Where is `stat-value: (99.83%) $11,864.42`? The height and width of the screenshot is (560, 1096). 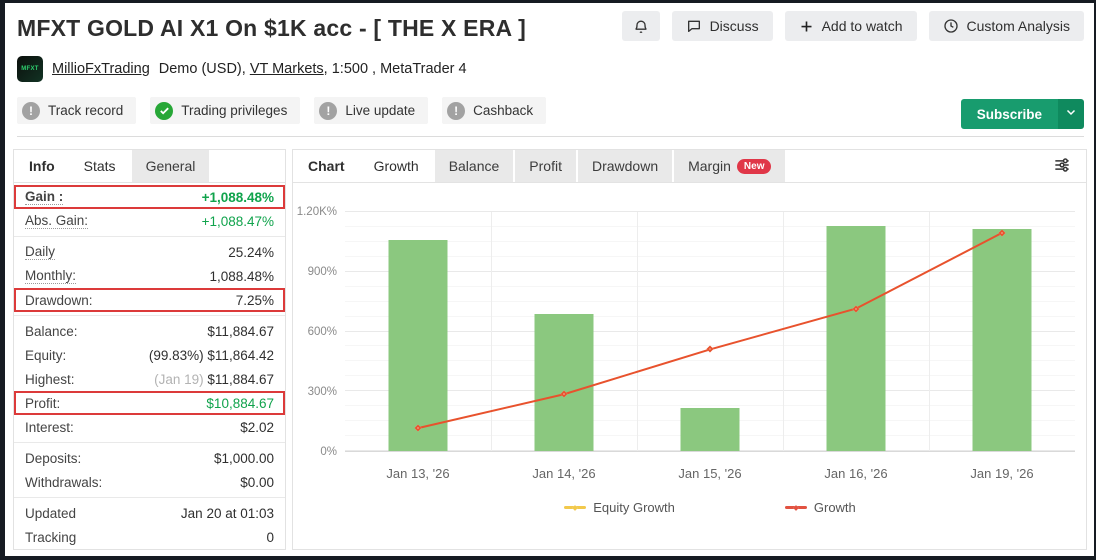 stat-value: (99.83%) $11,864.42 is located at coordinates (211, 355).